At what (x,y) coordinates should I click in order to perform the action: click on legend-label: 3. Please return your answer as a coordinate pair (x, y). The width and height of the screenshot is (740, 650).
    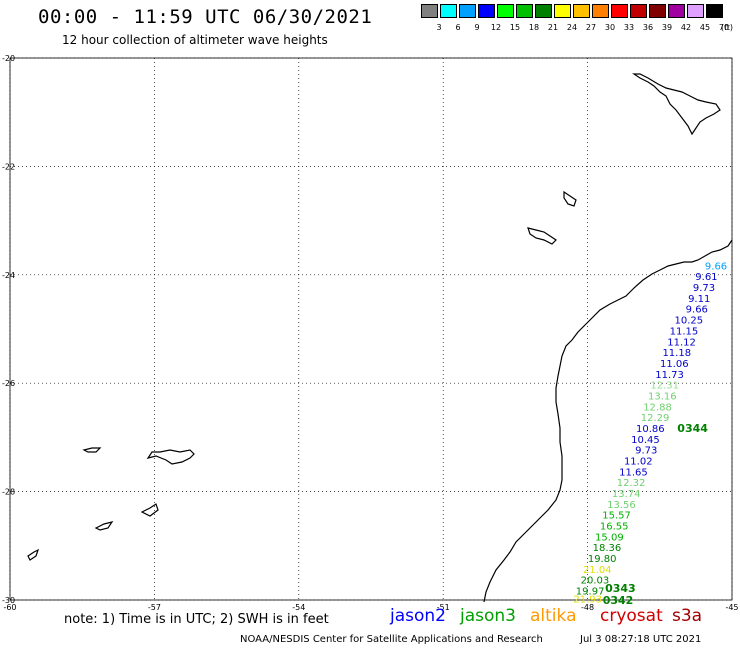
    Looking at the image, I should click on (439, 27).